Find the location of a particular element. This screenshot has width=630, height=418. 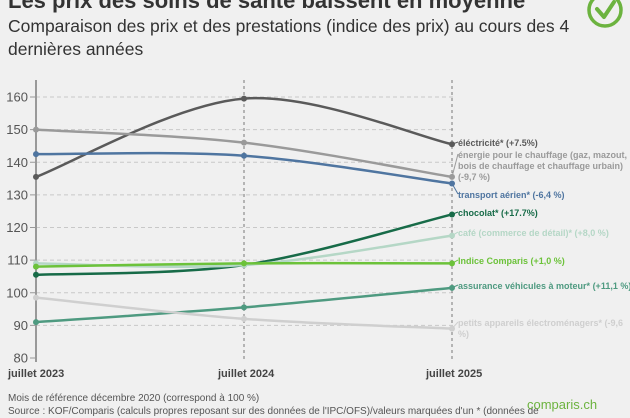

y-tick-label: 150 is located at coordinates (17, 129).